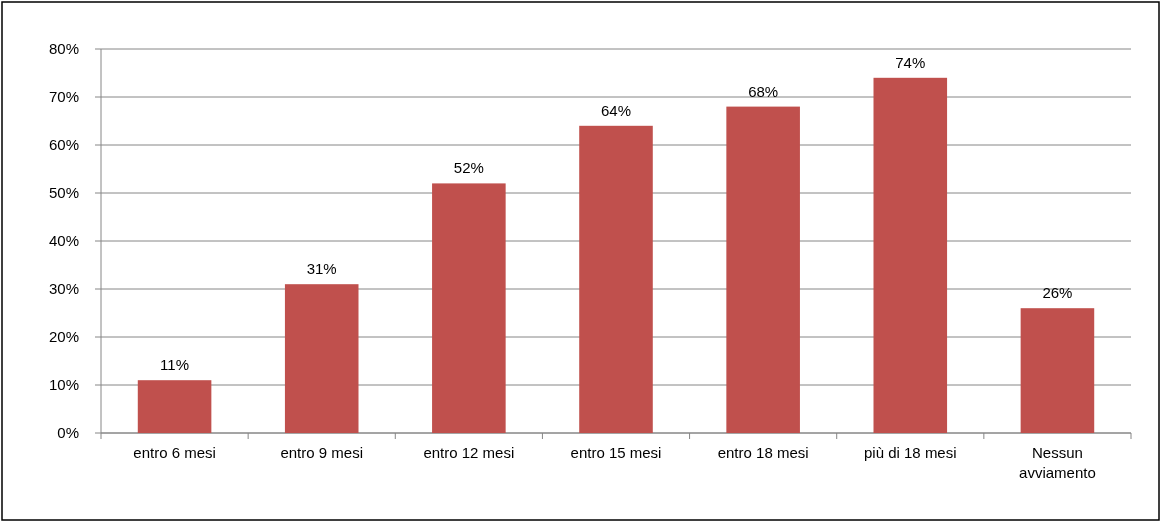 Image resolution: width=1161 pixels, height=522 pixels. Describe the element at coordinates (63, 49) in the screenshot. I see `y-tick-label: 80%` at that location.